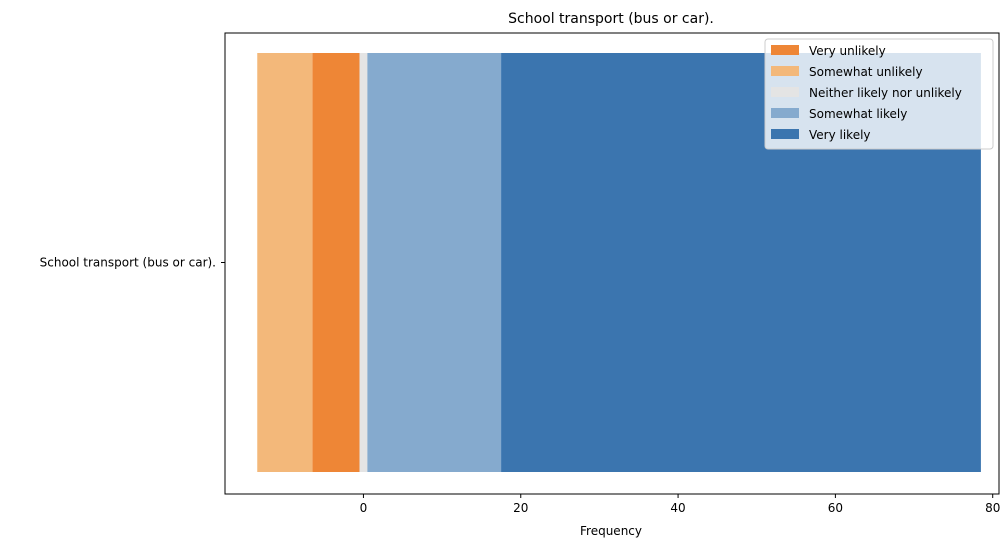 This screenshot has width=1008, height=551. What do you see at coordinates (677, 508) in the screenshot?
I see `x-tick-label: 40` at bounding box center [677, 508].